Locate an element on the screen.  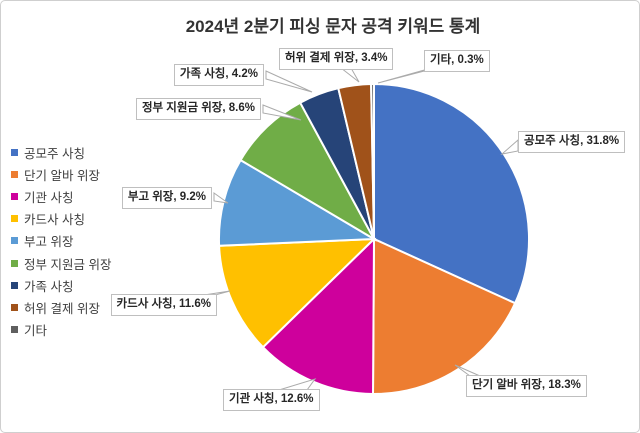
legend-item-7: 허위 결제 위장 is located at coordinates (61, 307).